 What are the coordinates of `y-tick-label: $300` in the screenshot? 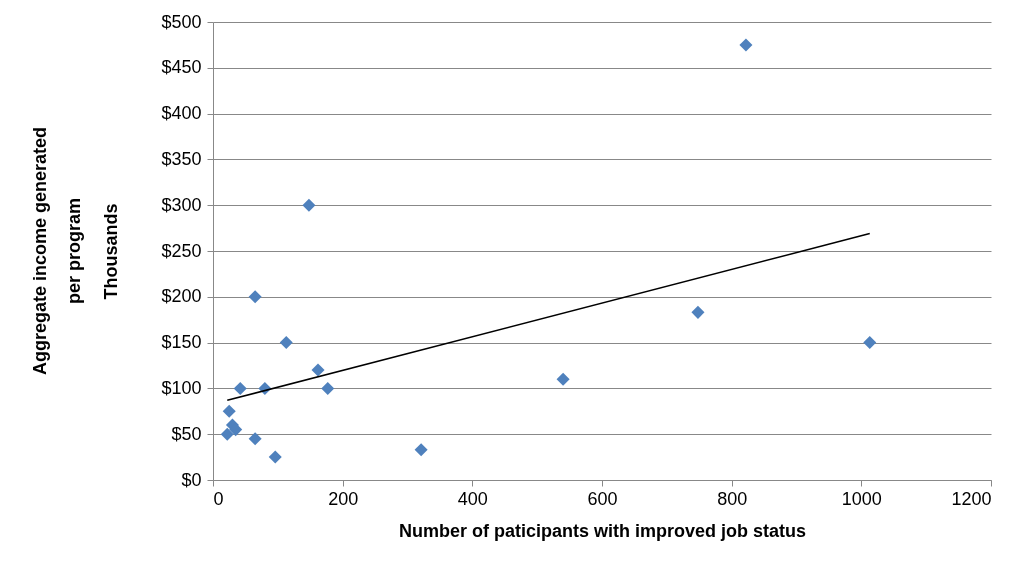 It's located at (181, 204).